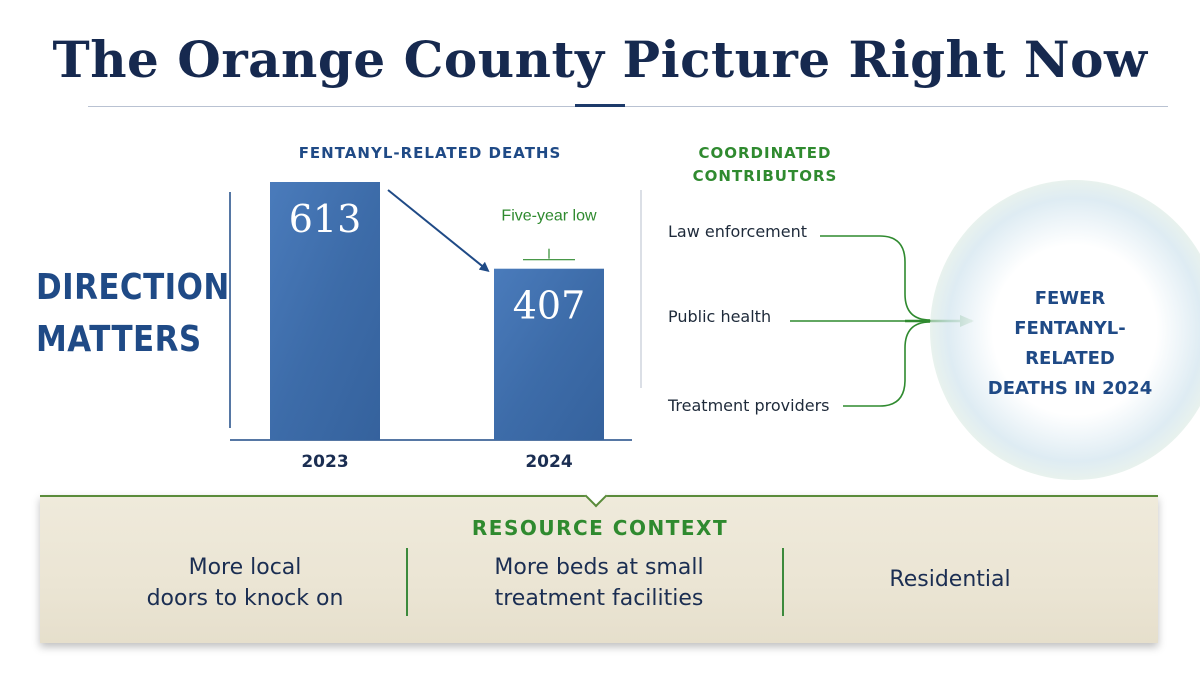 Image resolution: width=1200 pixels, height=675 pixels. I want to click on contributors-title-line-1: COORDINATED, so click(765, 153).